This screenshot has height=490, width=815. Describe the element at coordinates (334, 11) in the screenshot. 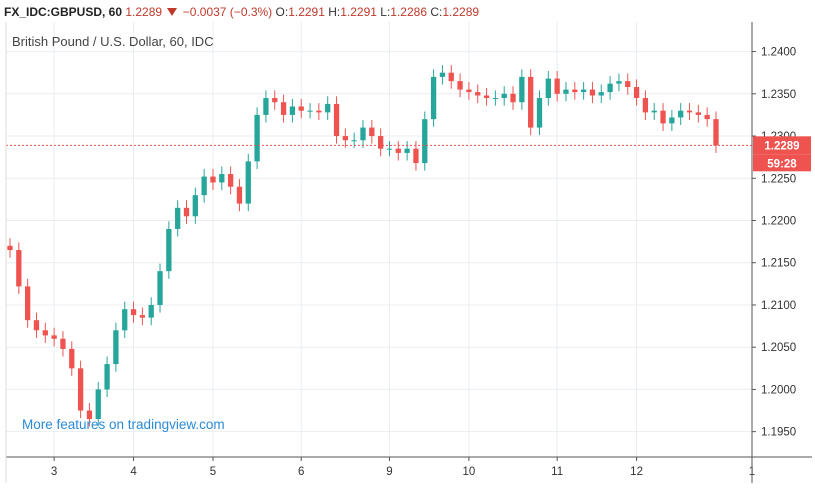

I see `high-label: H:` at that location.